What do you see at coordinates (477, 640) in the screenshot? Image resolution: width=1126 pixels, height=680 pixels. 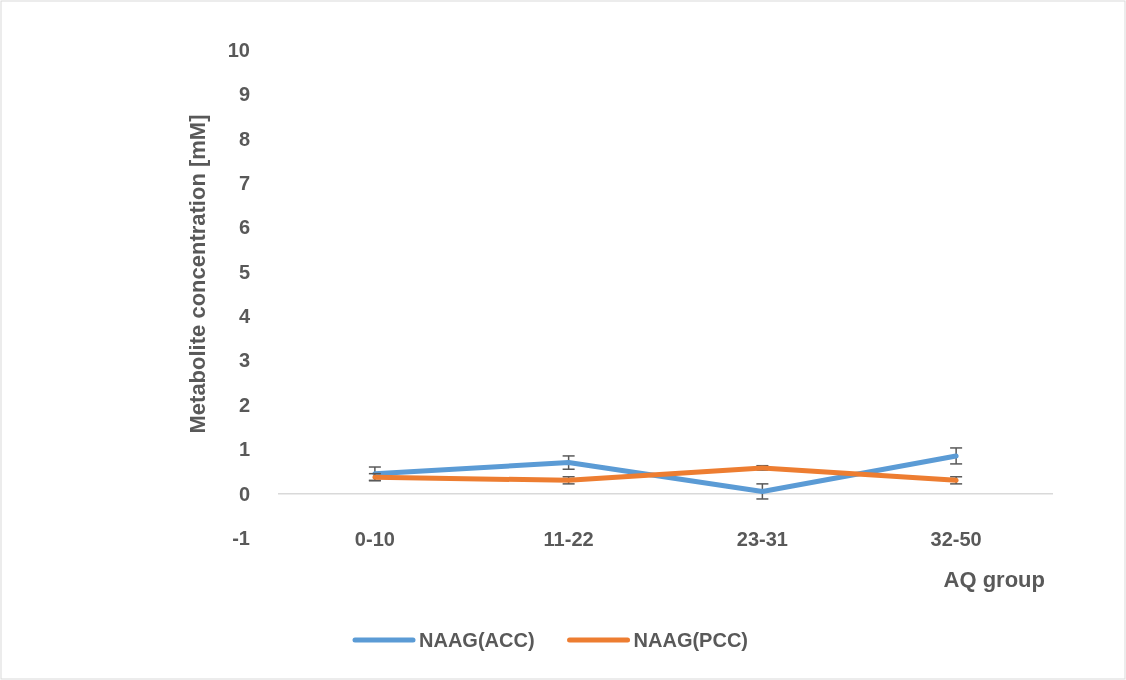 I see `legend-label: NAAG(ACC)` at bounding box center [477, 640].